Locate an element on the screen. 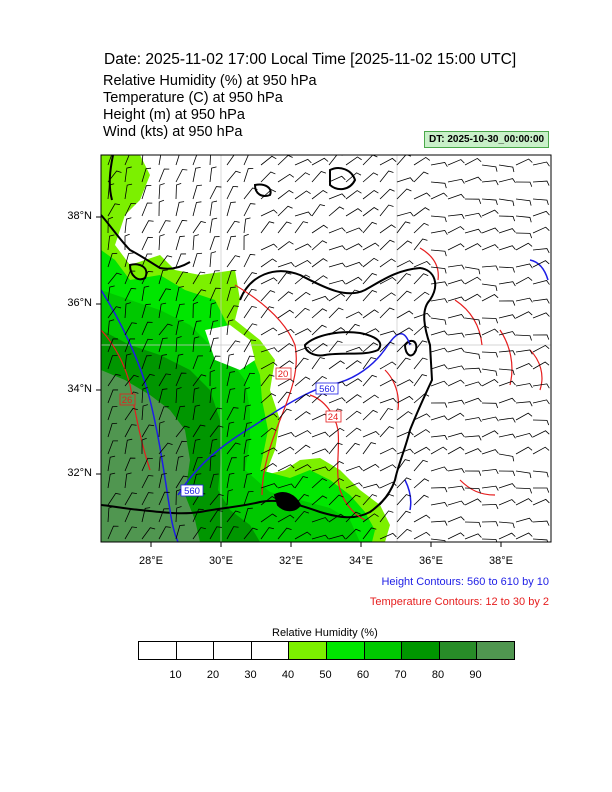  temp-label-1: 20 is located at coordinates (283, 374).